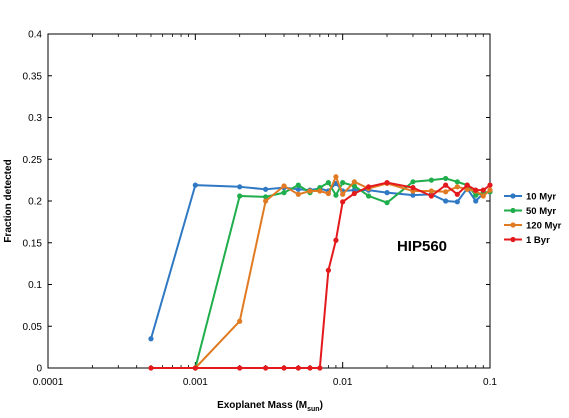 Image resolution: width=569 pixels, height=418 pixels. I want to click on legend-marker-1-byr, so click(513, 239).